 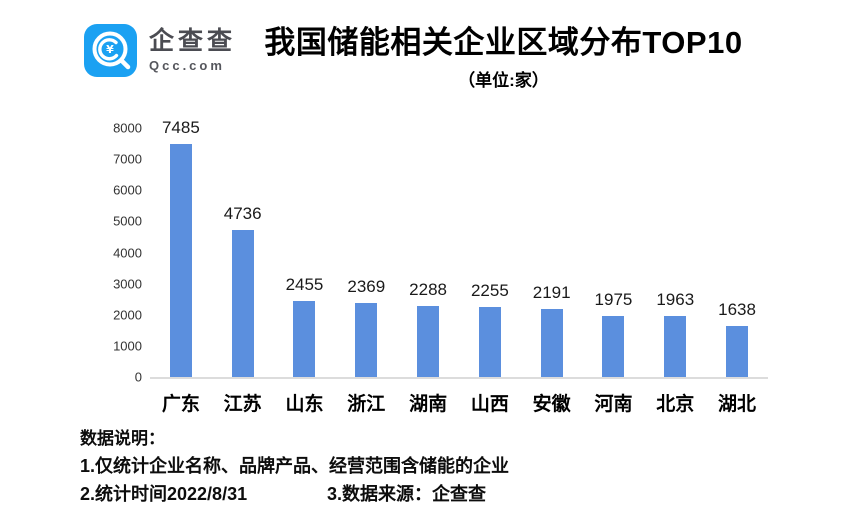 What do you see at coordinates (366, 287) in the screenshot?
I see `bar-value-label: 2369` at bounding box center [366, 287].